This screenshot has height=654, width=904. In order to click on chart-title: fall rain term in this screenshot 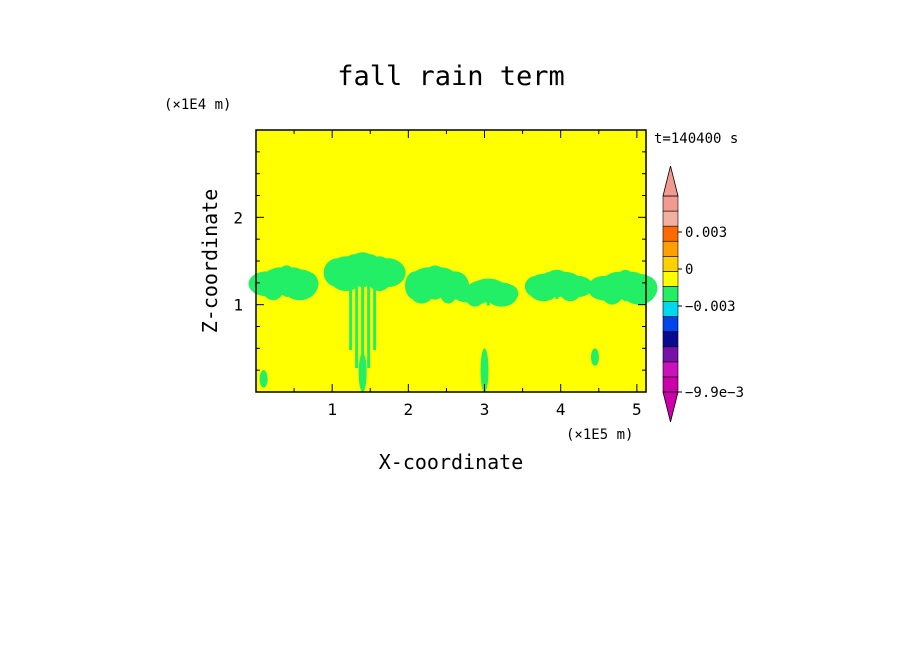, I will do `click(451, 76)`.